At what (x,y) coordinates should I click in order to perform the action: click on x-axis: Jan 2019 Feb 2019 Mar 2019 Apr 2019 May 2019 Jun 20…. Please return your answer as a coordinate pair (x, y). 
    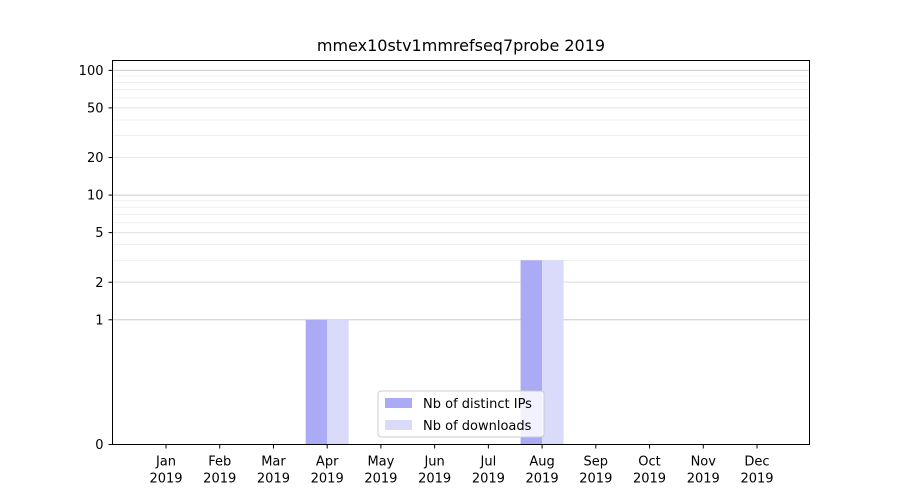
    Looking at the image, I should click on (461, 465).